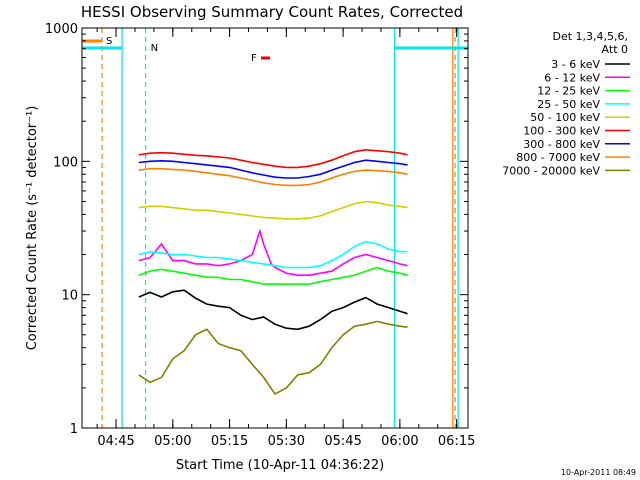  What do you see at coordinates (561, 131) in the screenshot?
I see `legend-label-5: 100 - 300 keV` at bounding box center [561, 131].